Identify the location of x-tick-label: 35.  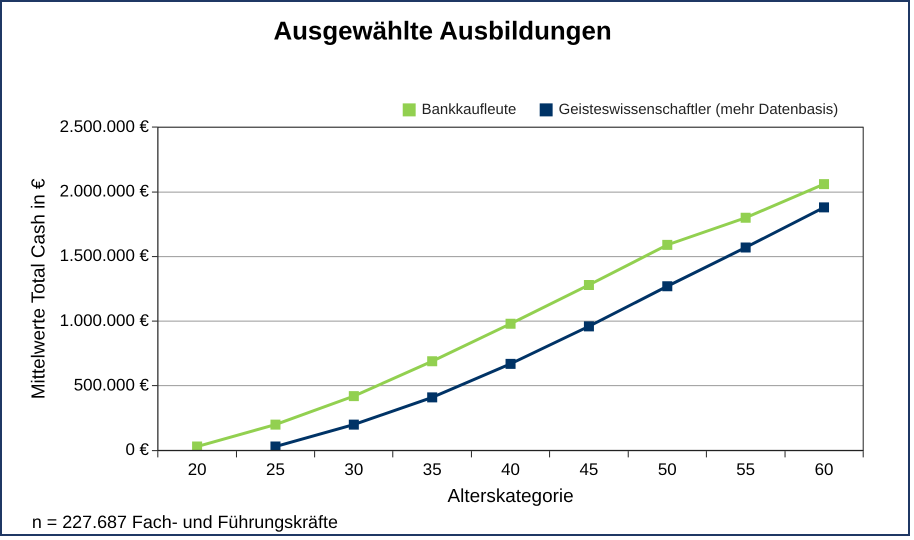
(432, 470).